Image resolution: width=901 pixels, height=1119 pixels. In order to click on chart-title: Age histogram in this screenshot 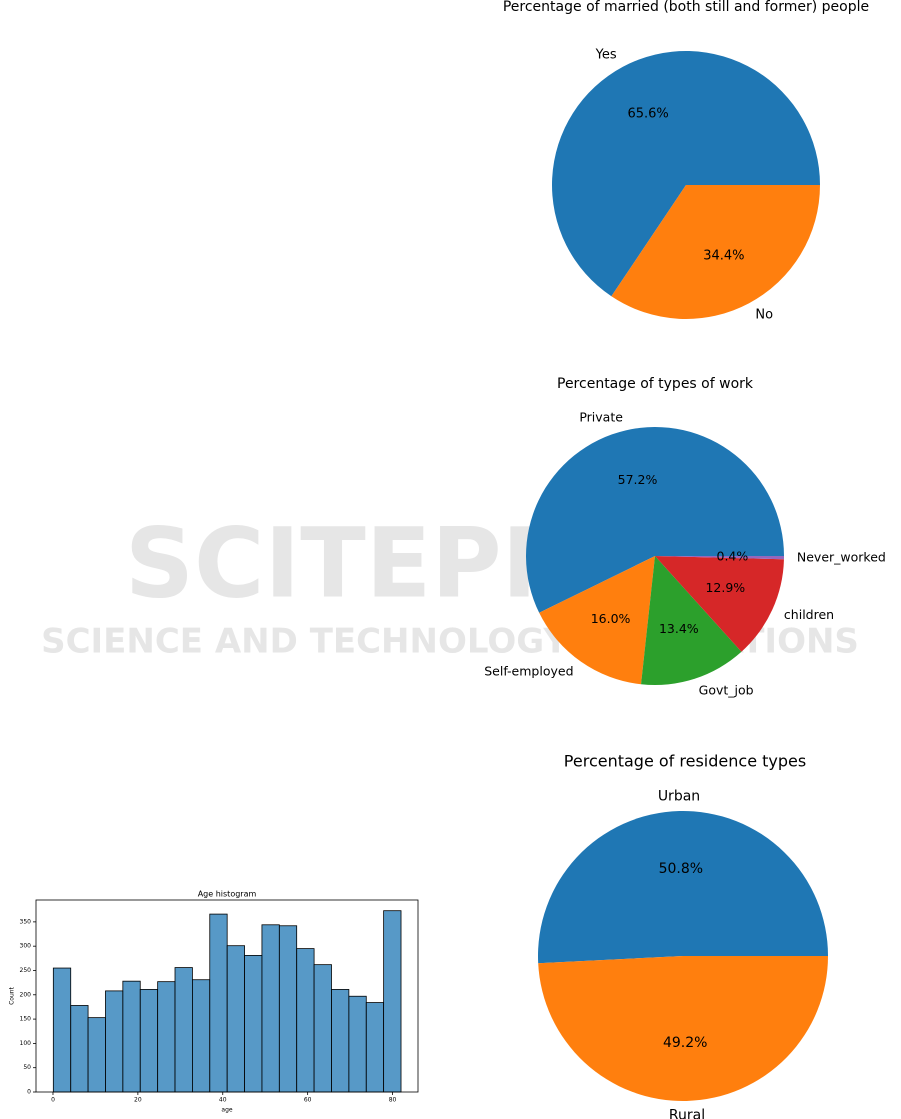, I will do `click(227, 894)`.